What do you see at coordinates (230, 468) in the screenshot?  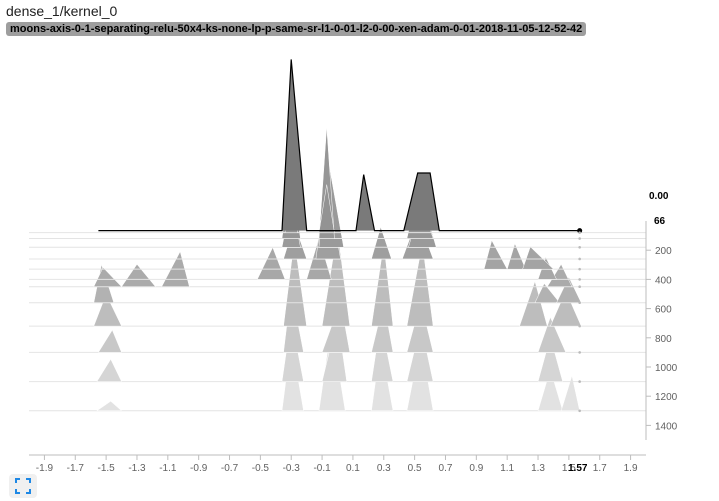 I see `x-tick-label: -0.7` at bounding box center [230, 468].